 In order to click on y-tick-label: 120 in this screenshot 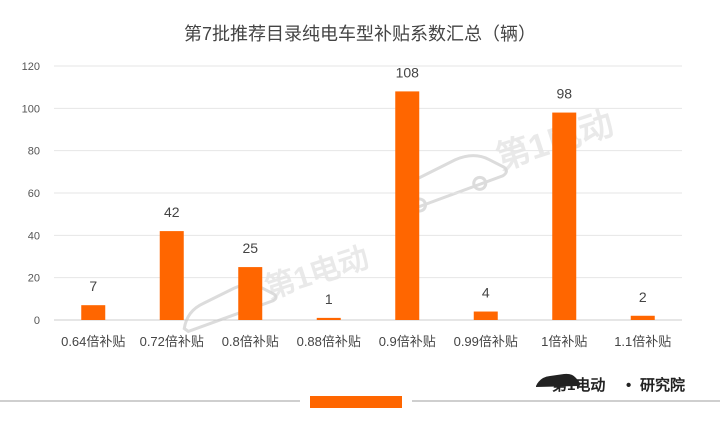, I will do `click(31, 67)`.